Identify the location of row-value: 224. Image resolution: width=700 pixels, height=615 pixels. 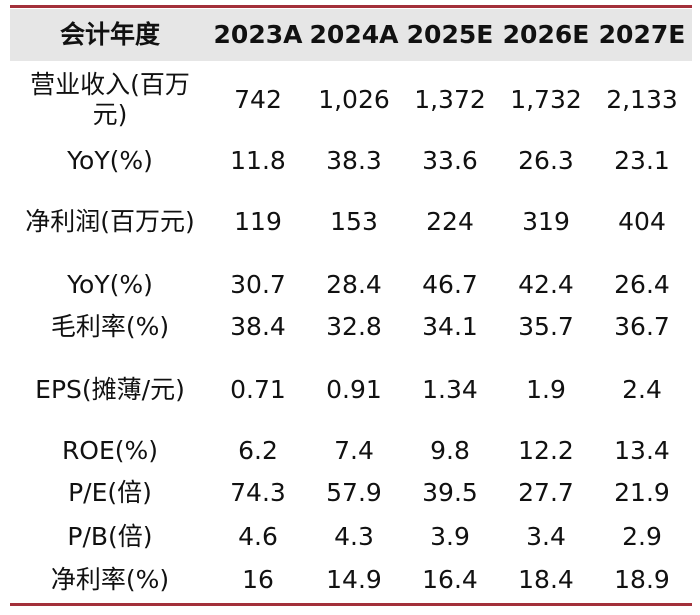
(450, 221).